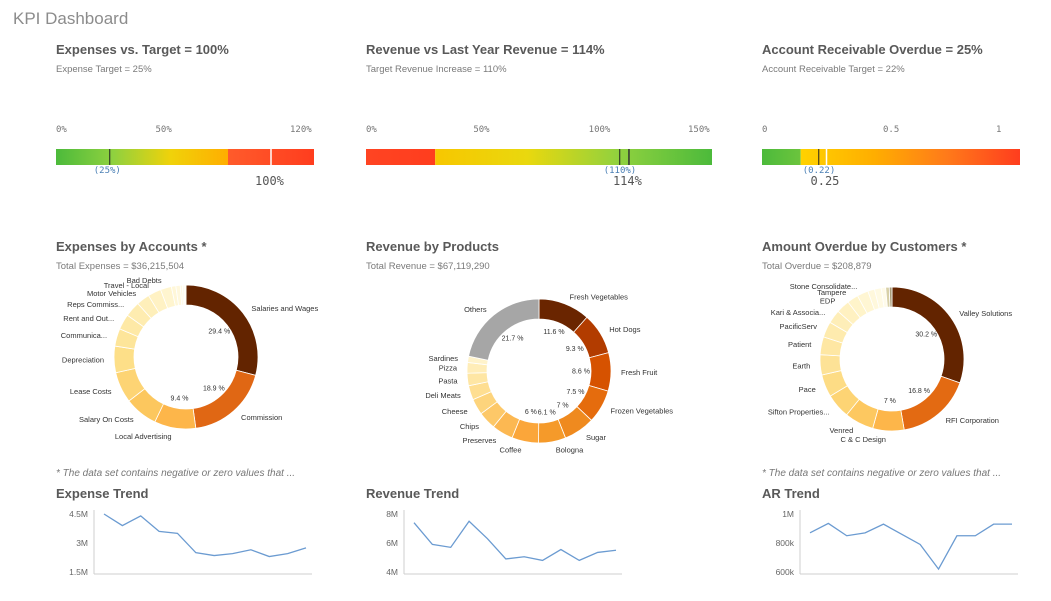 This screenshot has height=601, width=1051. I want to click on slice-category-label: Chips, so click(469, 426).